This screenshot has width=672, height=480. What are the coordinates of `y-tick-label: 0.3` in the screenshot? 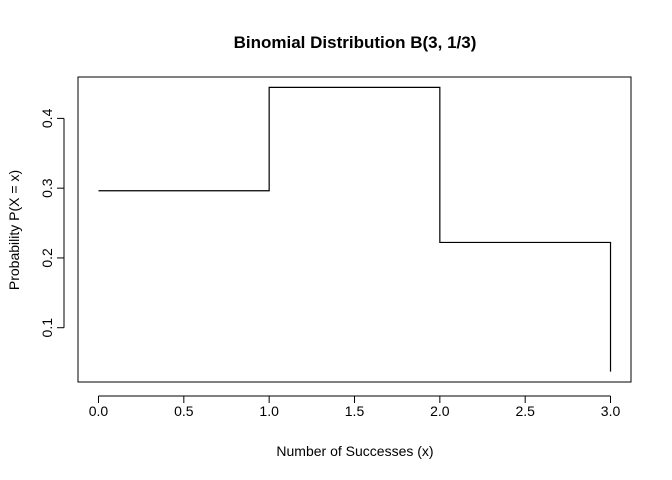 It's located at (47, 188).